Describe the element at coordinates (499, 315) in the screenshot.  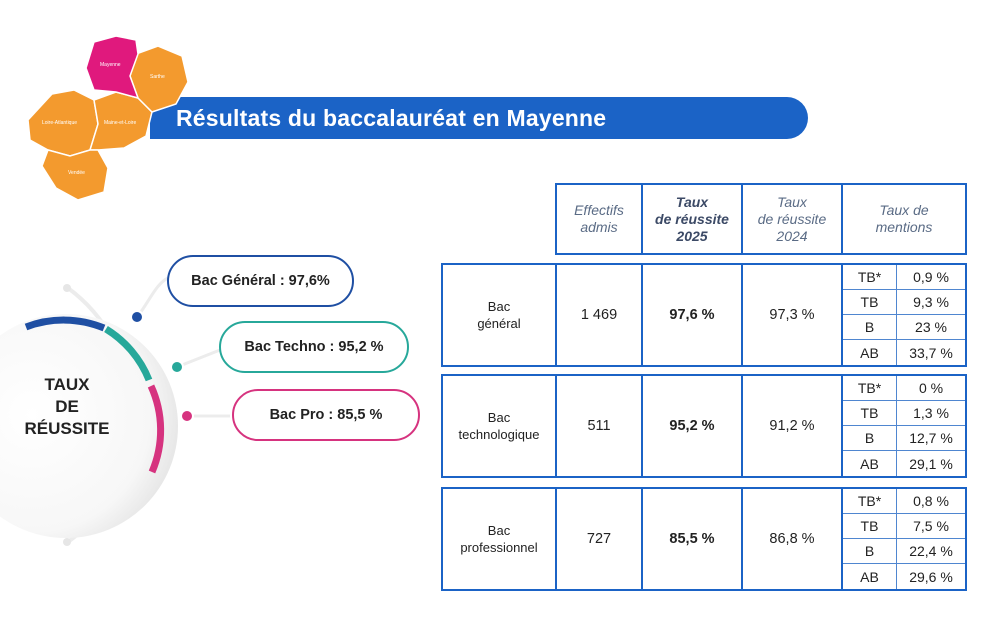
I see `row-label-bac-general: Bac général` at that location.